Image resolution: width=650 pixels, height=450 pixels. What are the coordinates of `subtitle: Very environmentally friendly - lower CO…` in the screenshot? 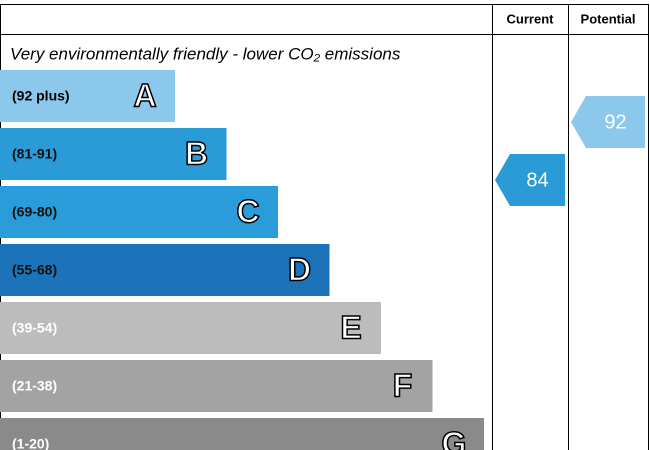 It's located at (205, 53).